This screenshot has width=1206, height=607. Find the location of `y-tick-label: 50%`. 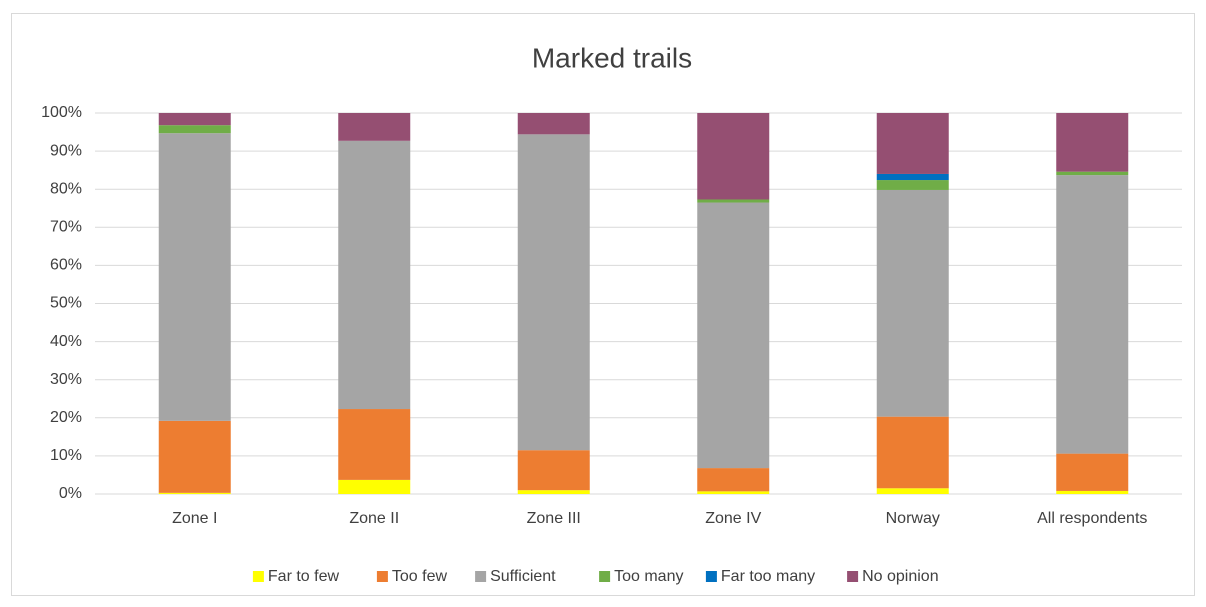

y-tick-label: 50% is located at coordinates (66, 303).